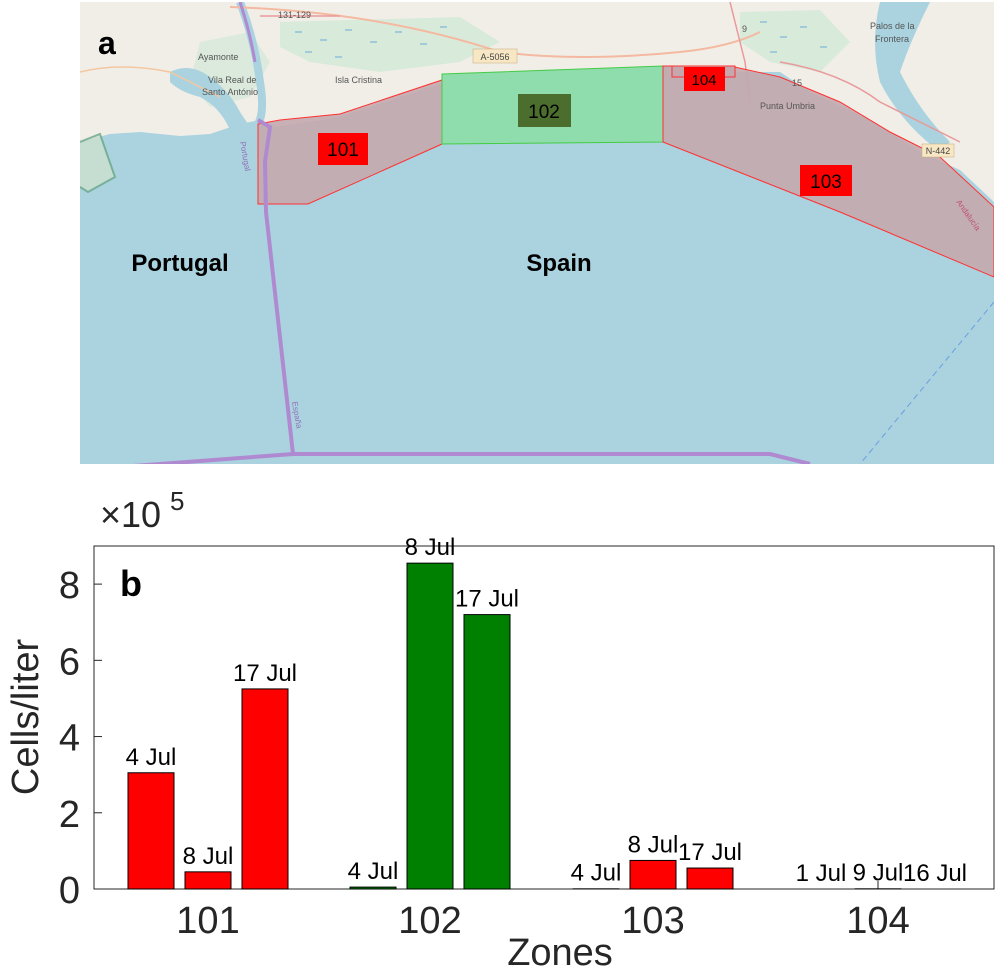 The width and height of the screenshot is (996, 972). I want to click on place-ayamonte: Ayamonte, so click(218, 57).